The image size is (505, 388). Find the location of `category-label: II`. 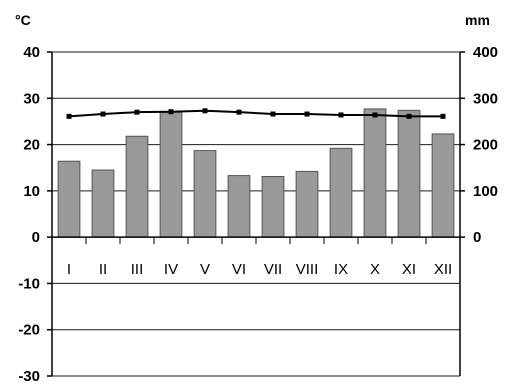

category-label: II is located at coordinates (103, 269).